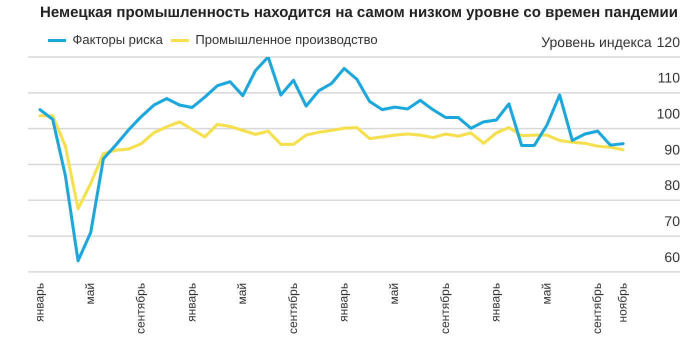 The height and width of the screenshot is (341, 700). What do you see at coordinates (672, 185) in the screenshot?
I see `y-tick-label: 80` at bounding box center [672, 185].